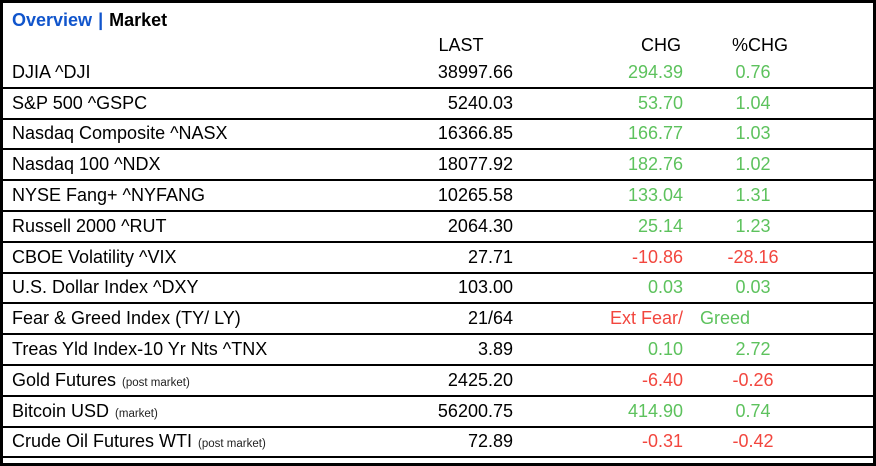 Image resolution: width=876 pixels, height=466 pixels. What do you see at coordinates (475, 133) in the screenshot?
I see `last-value: 16366.85` at bounding box center [475, 133].